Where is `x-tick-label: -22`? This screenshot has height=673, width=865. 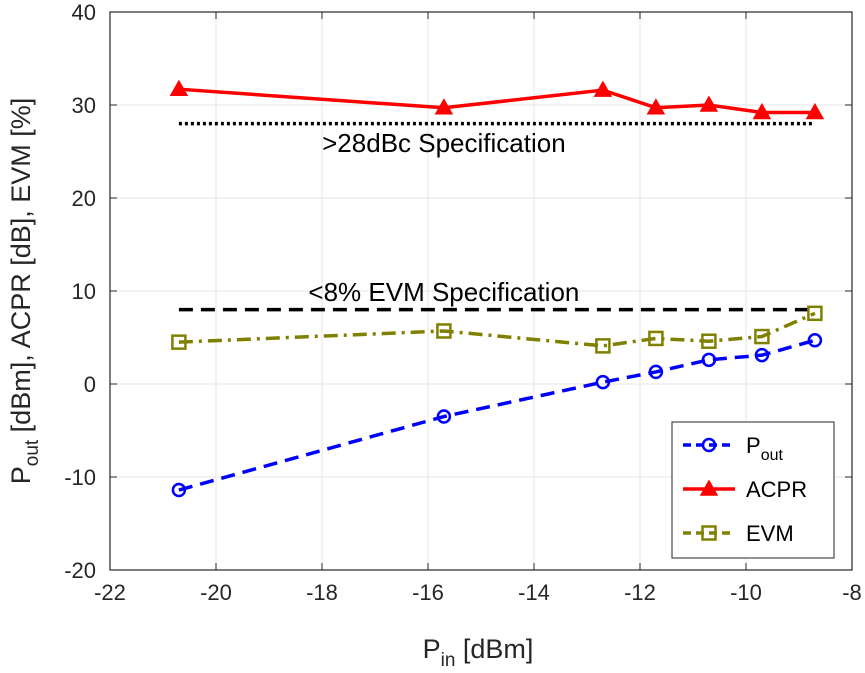 x-tick-label: -22 is located at coordinates (110, 592).